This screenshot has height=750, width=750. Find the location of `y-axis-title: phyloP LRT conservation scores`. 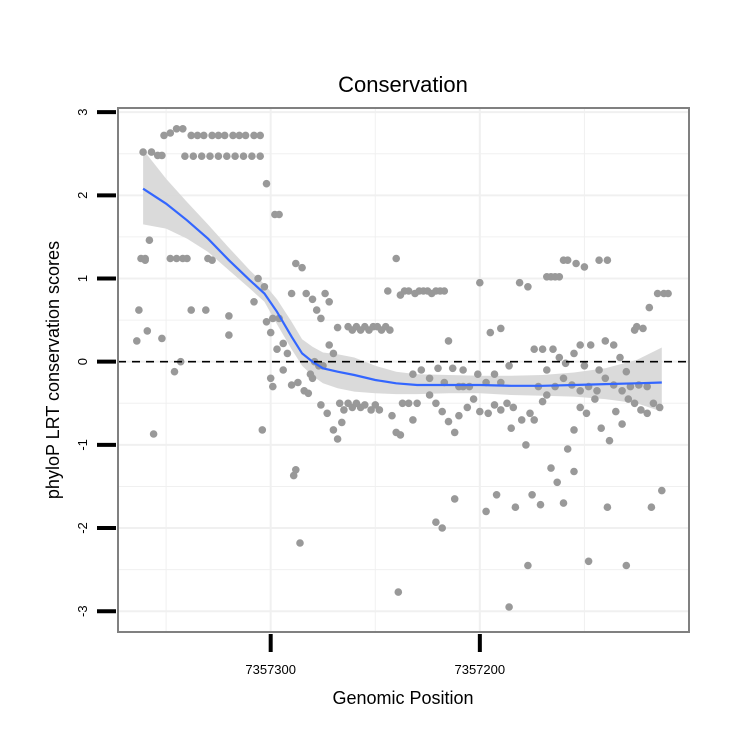

y-axis-title: phyloP LRT conservation scores is located at coordinates (53, 370).